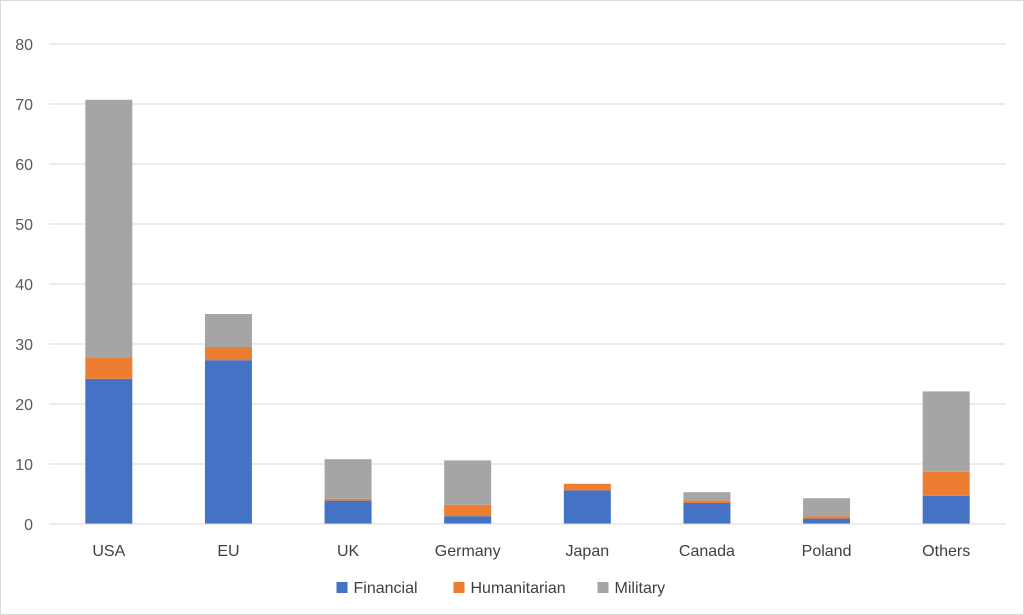  What do you see at coordinates (109, 228) in the screenshot?
I see `bar-usa-military` at bounding box center [109, 228].